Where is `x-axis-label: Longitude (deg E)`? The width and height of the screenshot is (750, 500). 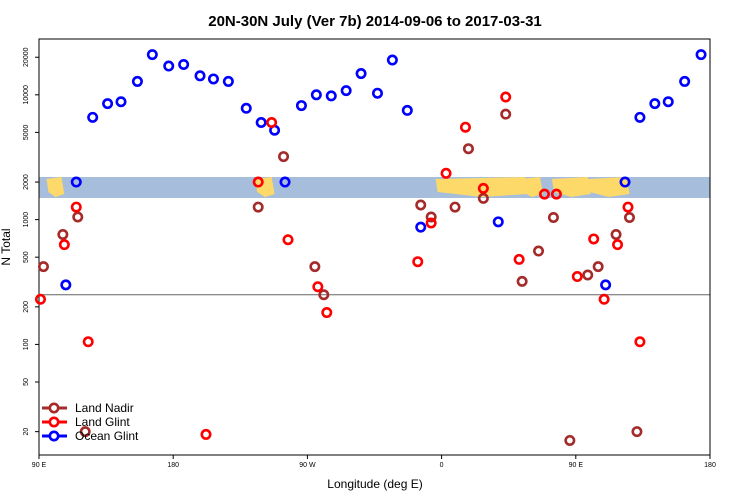
x-axis-label: Longitude (deg E) is located at coordinates (374, 484).